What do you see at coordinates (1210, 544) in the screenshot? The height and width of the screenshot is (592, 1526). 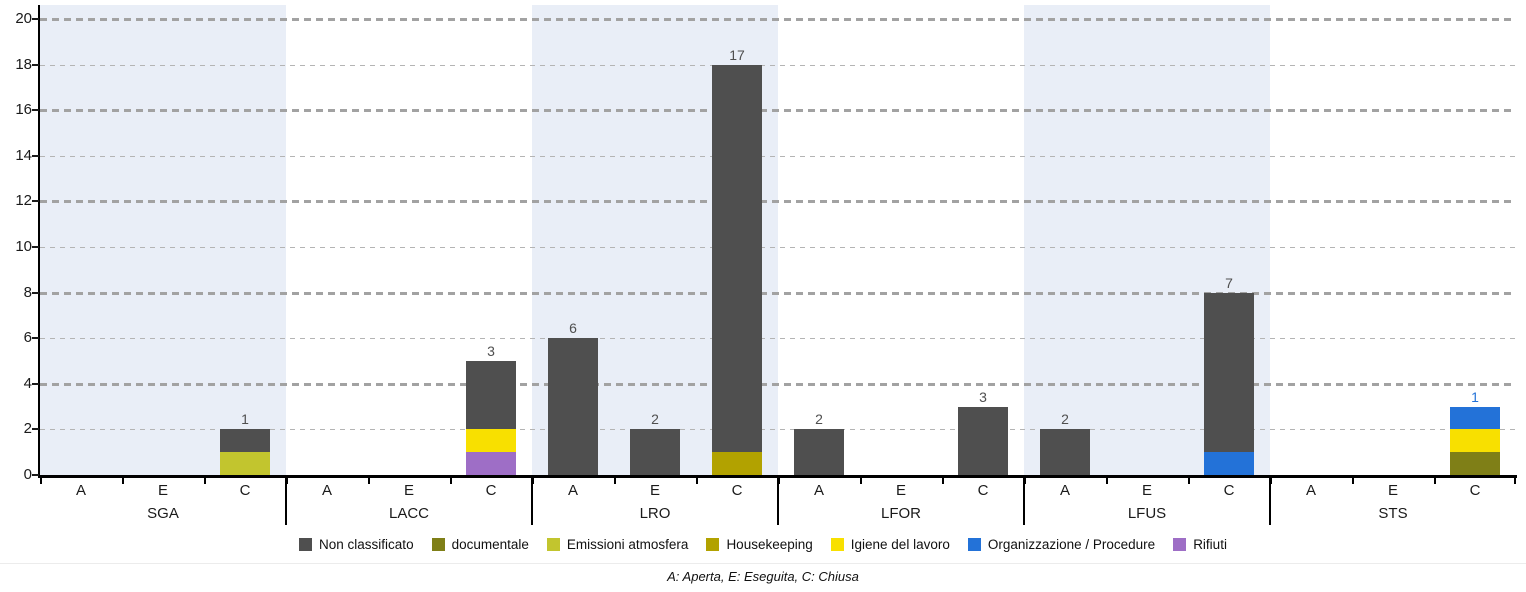 I see `legend-item-label: Rifiuti` at bounding box center [1210, 544].